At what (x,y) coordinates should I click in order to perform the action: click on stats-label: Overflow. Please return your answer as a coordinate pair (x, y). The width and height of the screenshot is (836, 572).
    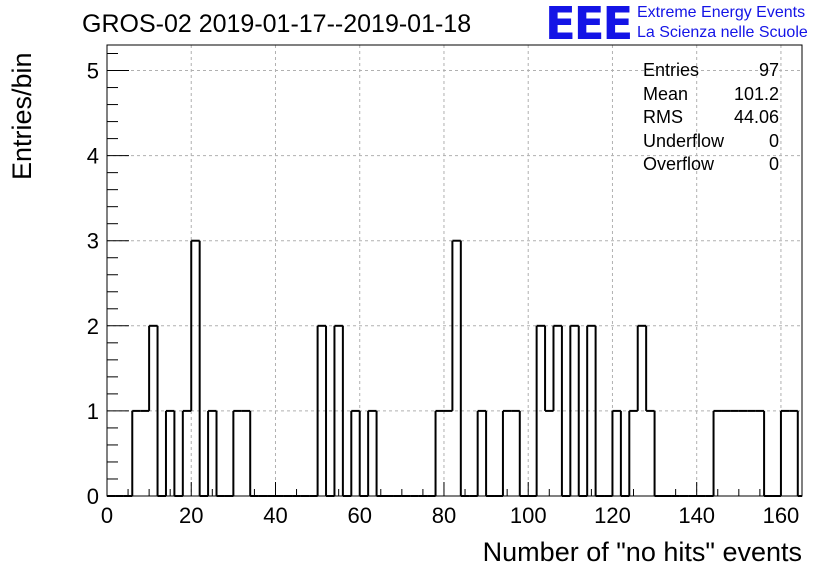
    Looking at the image, I should click on (679, 164).